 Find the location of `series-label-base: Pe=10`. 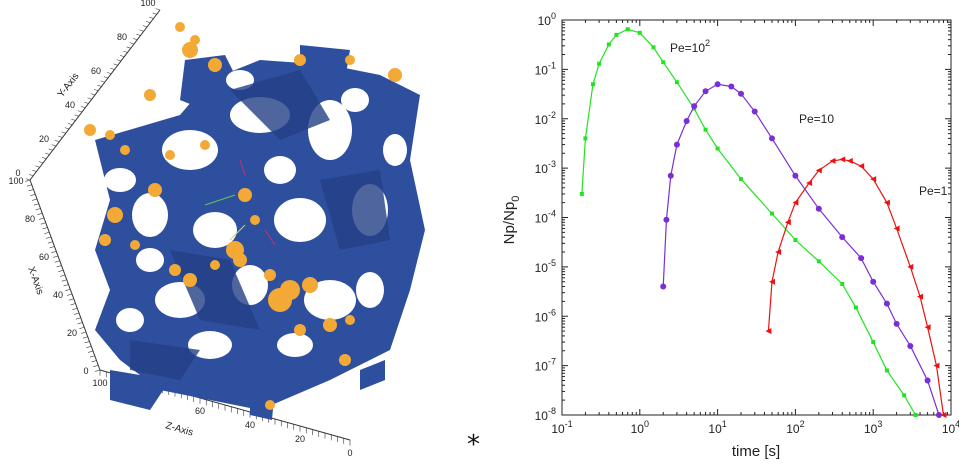

series-label-base: Pe=10 is located at coordinates (687, 48).